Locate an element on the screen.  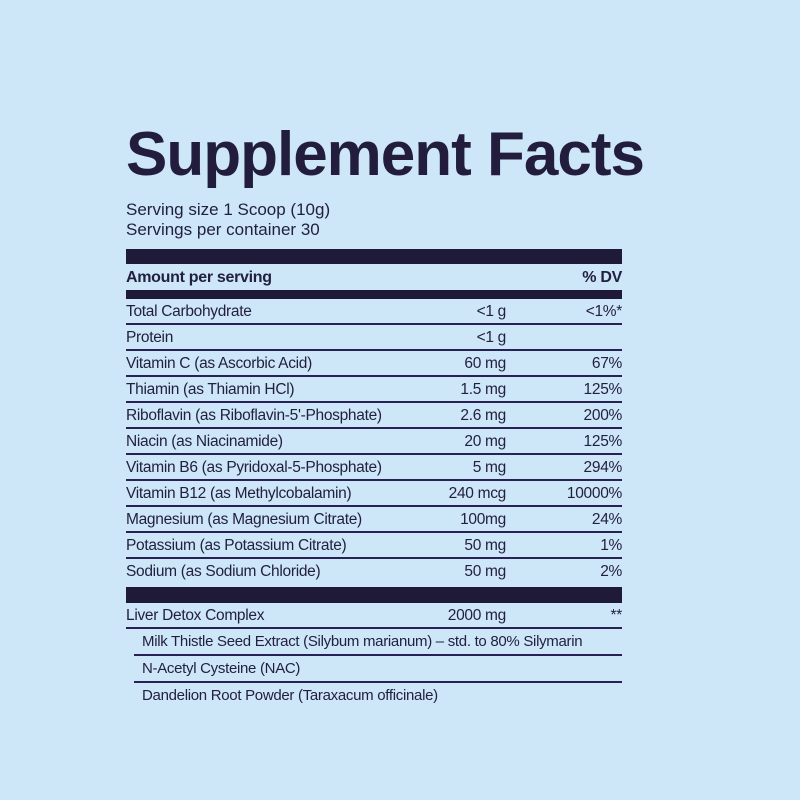
nutrient-amount: 20 mg is located at coordinates (485, 441).